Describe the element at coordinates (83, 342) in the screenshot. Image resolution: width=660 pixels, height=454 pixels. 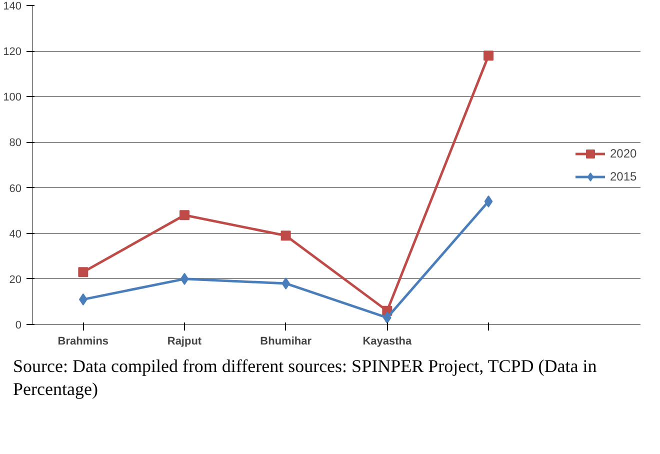
I see `x-tick-label: Brahmins` at that location.